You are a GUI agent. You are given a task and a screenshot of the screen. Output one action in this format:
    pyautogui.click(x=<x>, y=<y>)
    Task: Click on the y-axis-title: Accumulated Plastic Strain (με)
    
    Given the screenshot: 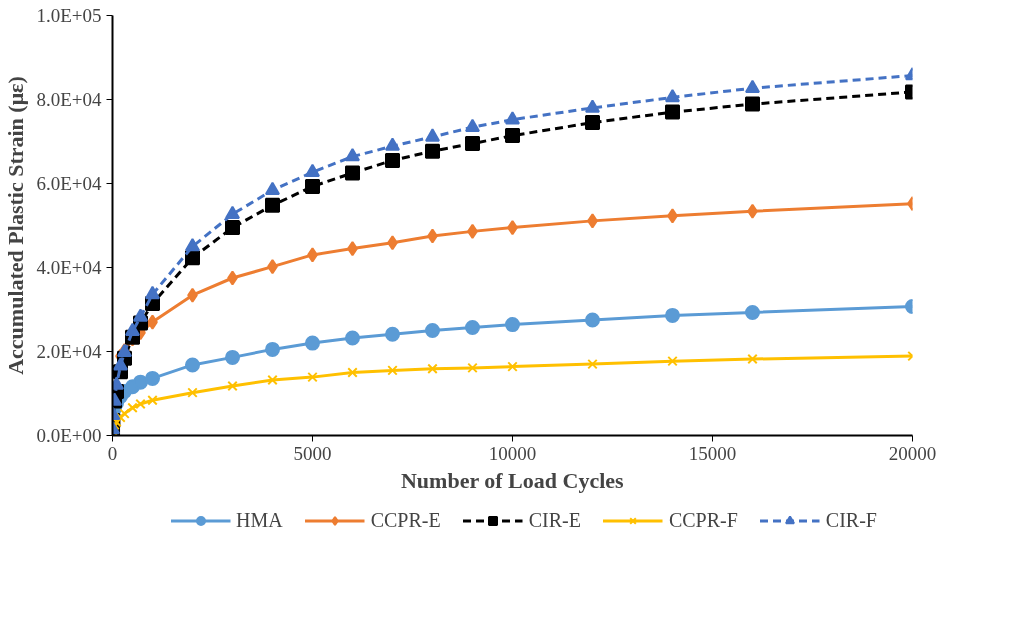 What is the action you would take?
    pyautogui.click(x=16, y=225)
    